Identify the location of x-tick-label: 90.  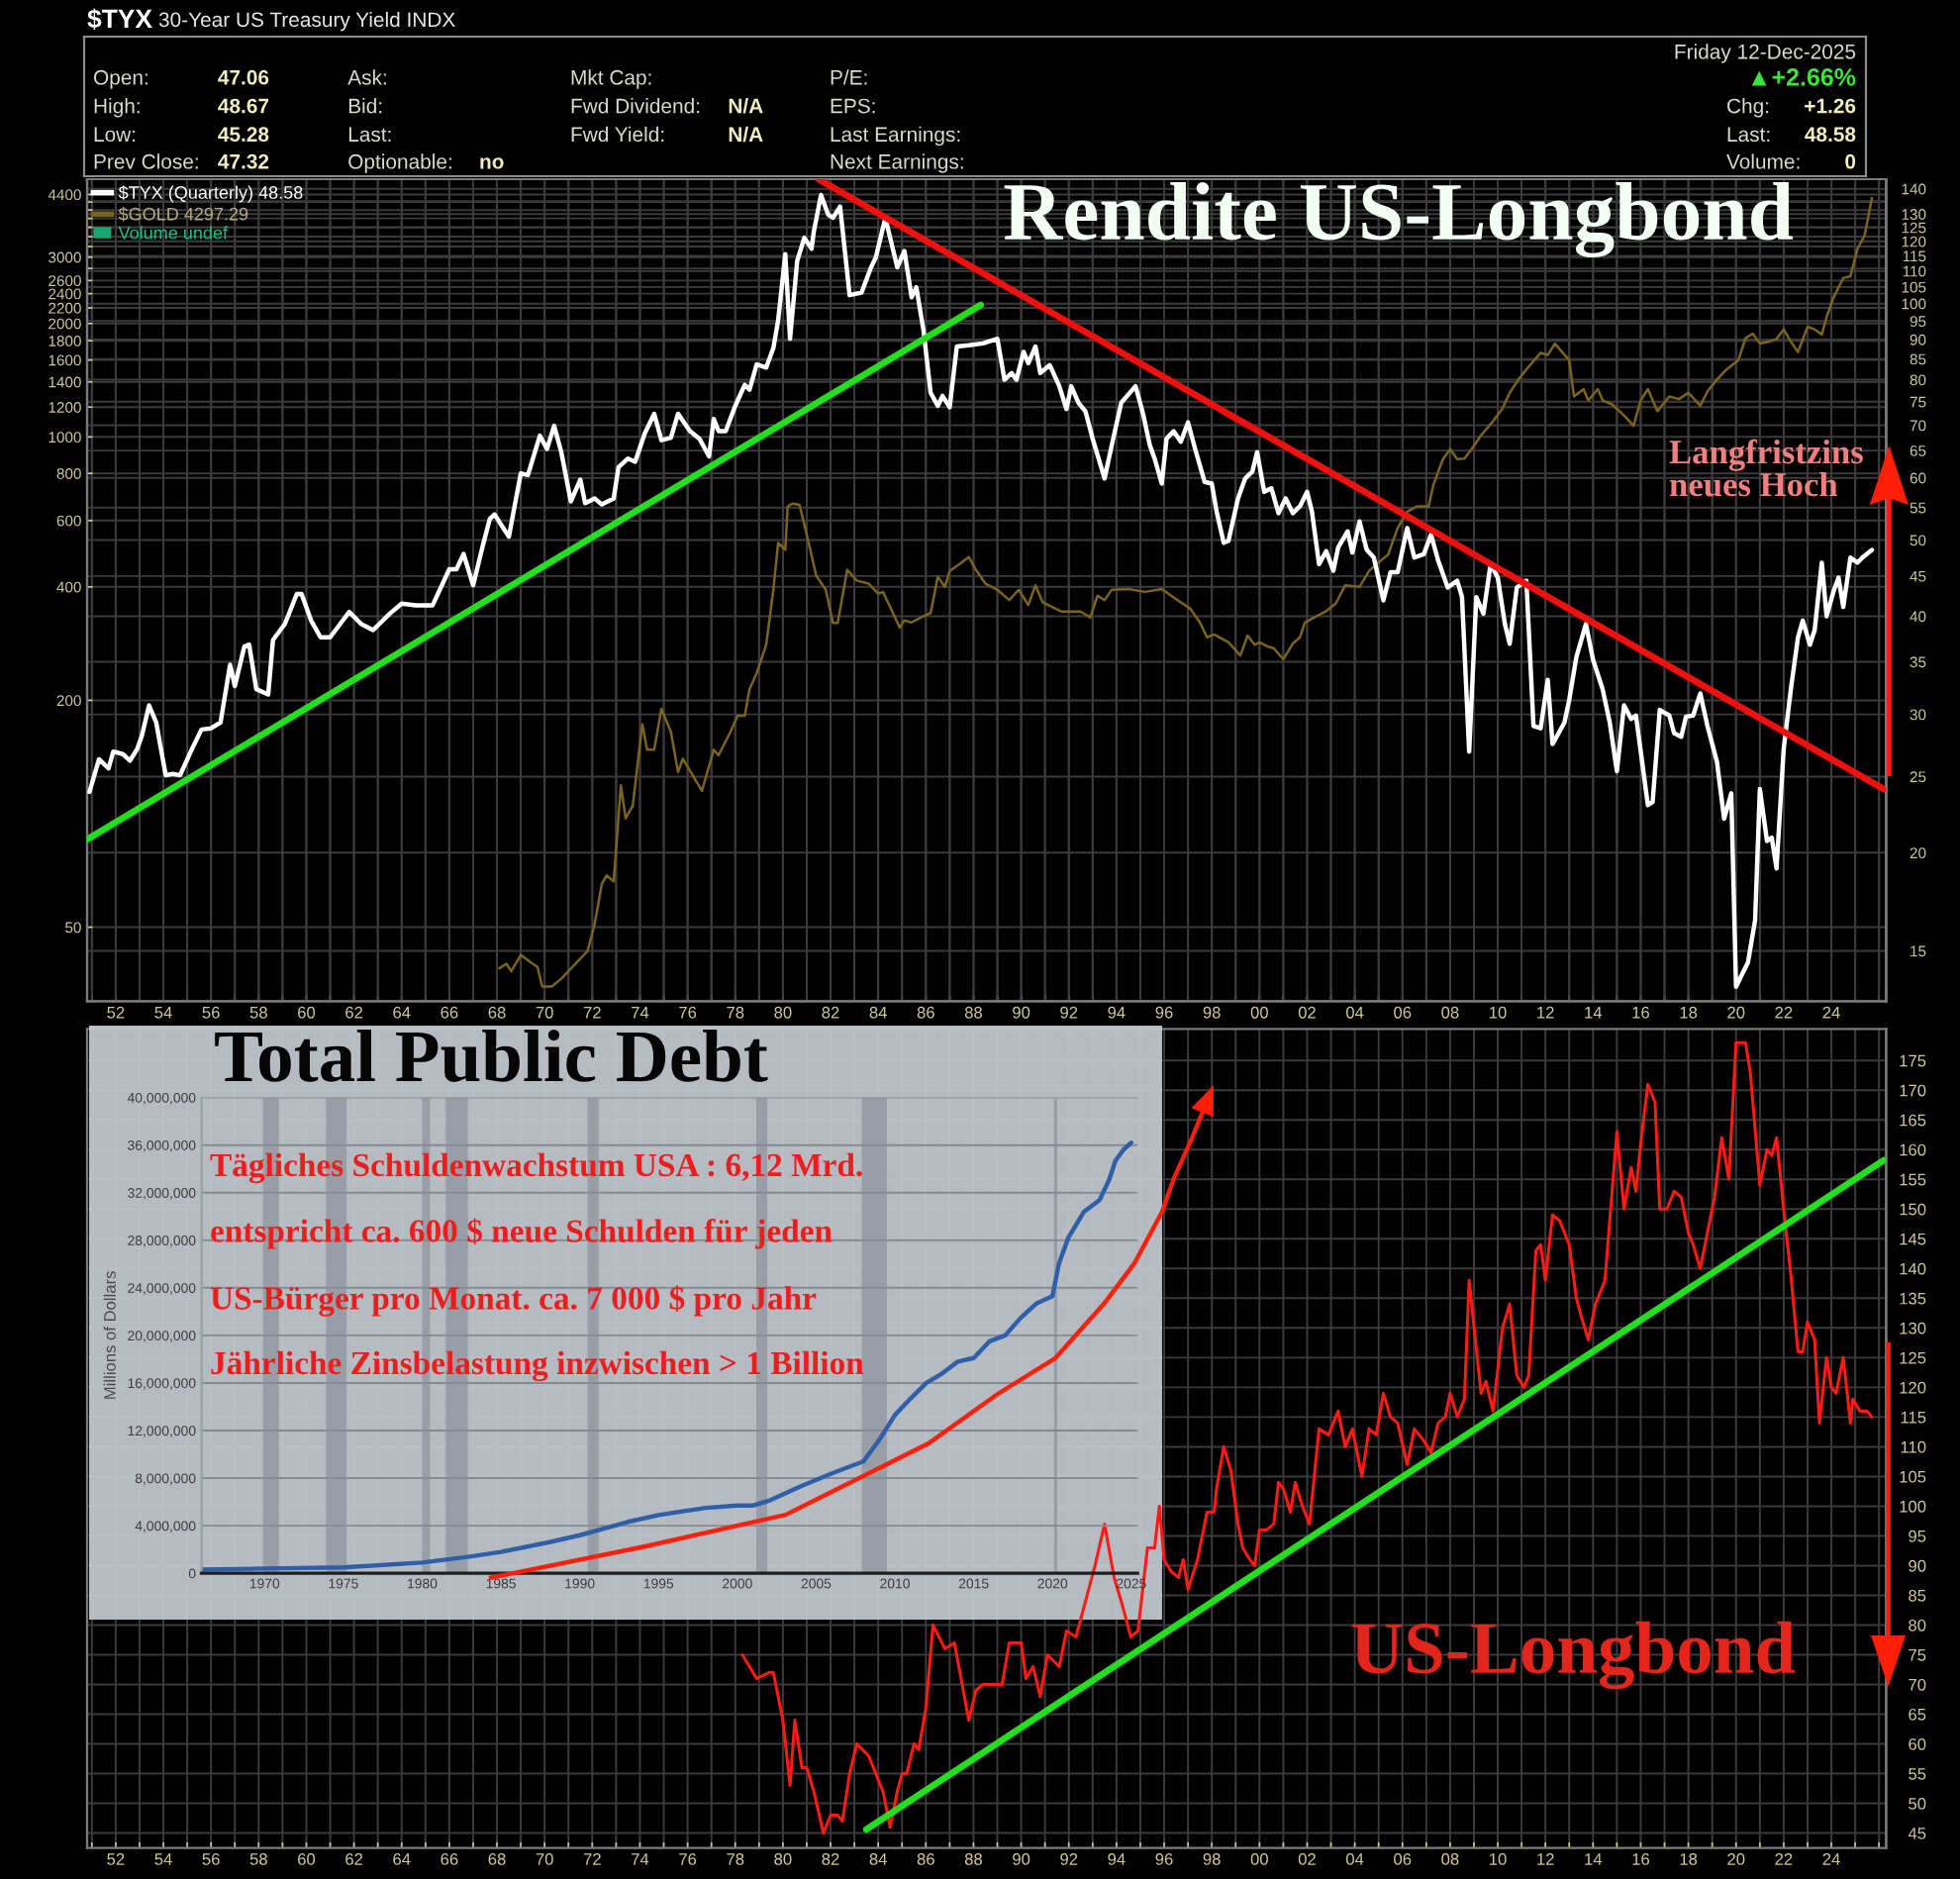
(1021, 1012).